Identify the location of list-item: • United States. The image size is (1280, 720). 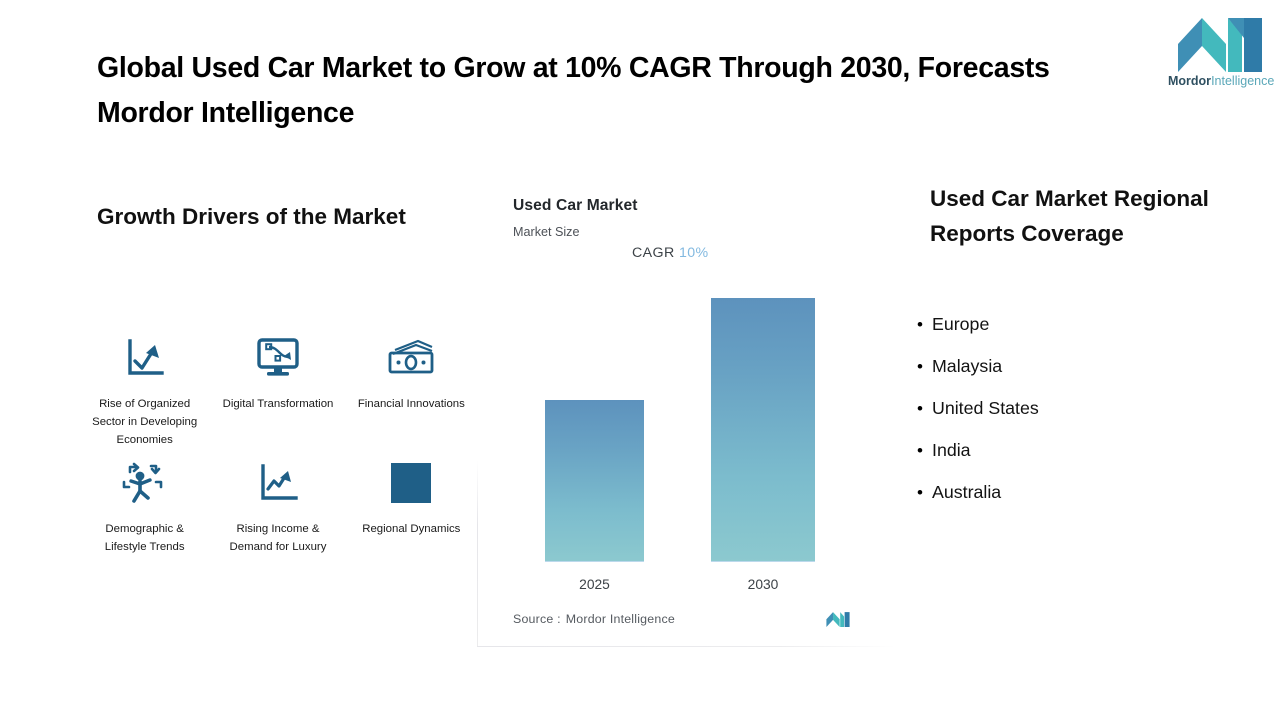
(1058, 419).